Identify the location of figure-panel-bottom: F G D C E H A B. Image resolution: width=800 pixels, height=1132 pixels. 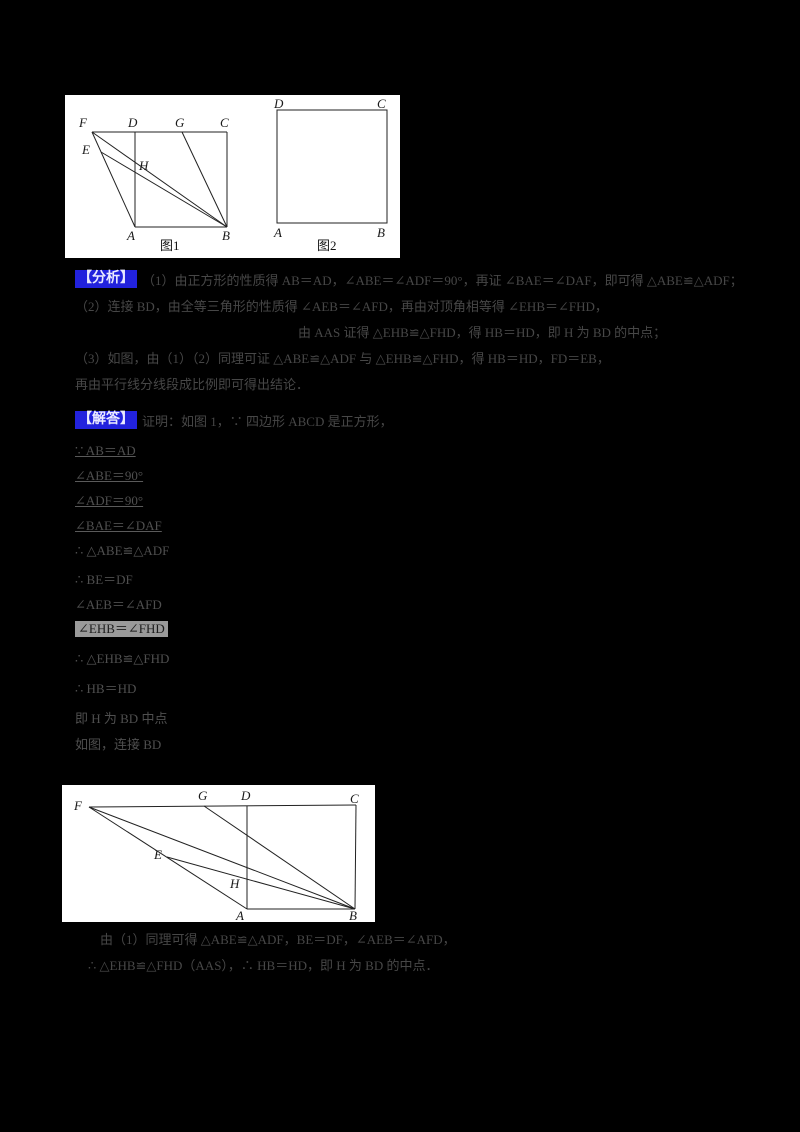
(218, 853).